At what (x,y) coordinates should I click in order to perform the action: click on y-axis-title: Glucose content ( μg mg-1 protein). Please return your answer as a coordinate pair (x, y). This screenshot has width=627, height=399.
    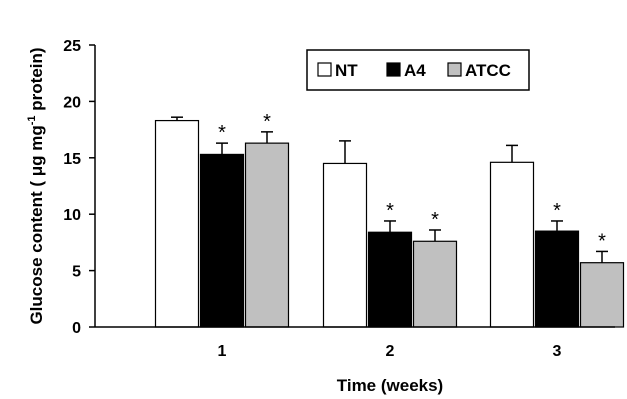
    Looking at the image, I should click on (36, 185).